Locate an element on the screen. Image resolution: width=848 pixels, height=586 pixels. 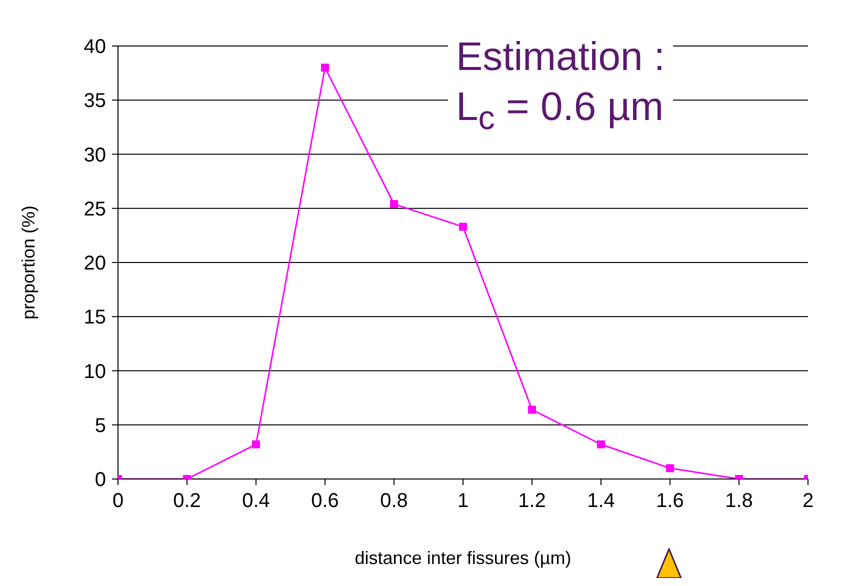
x-tick-label: 0.2 is located at coordinates (187, 501).